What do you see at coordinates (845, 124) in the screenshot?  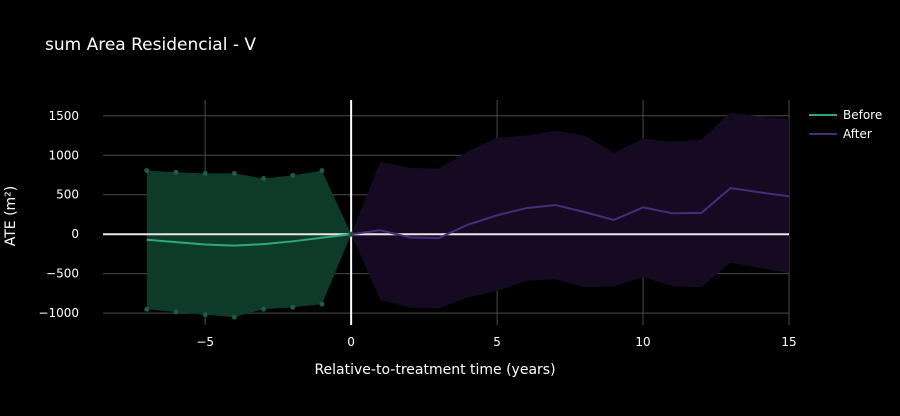 I see `legend: Before After` at bounding box center [845, 124].